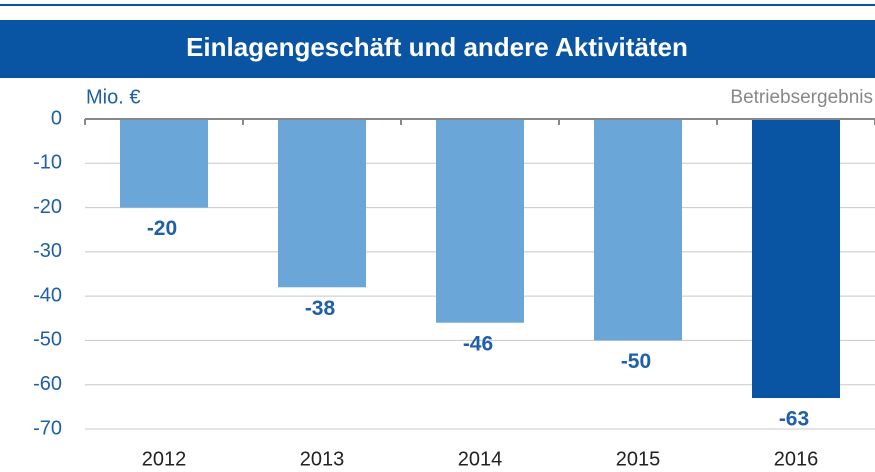 The height and width of the screenshot is (472, 875). What do you see at coordinates (162, 228) in the screenshot?
I see `value-label: -20` at bounding box center [162, 228].